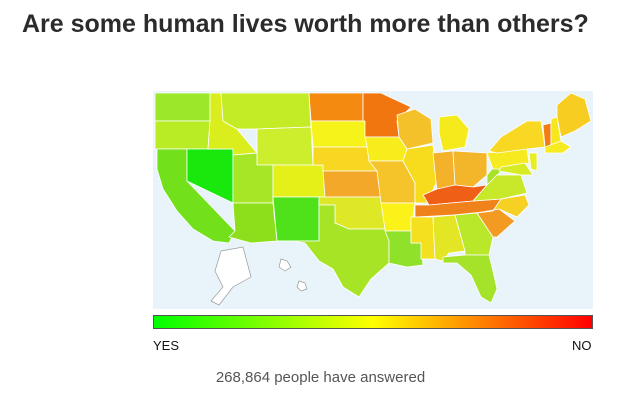 The image size is (641, 403). Describe the element at coordinates (339, 134) in the screenshot. I see `state-sd` at that location.